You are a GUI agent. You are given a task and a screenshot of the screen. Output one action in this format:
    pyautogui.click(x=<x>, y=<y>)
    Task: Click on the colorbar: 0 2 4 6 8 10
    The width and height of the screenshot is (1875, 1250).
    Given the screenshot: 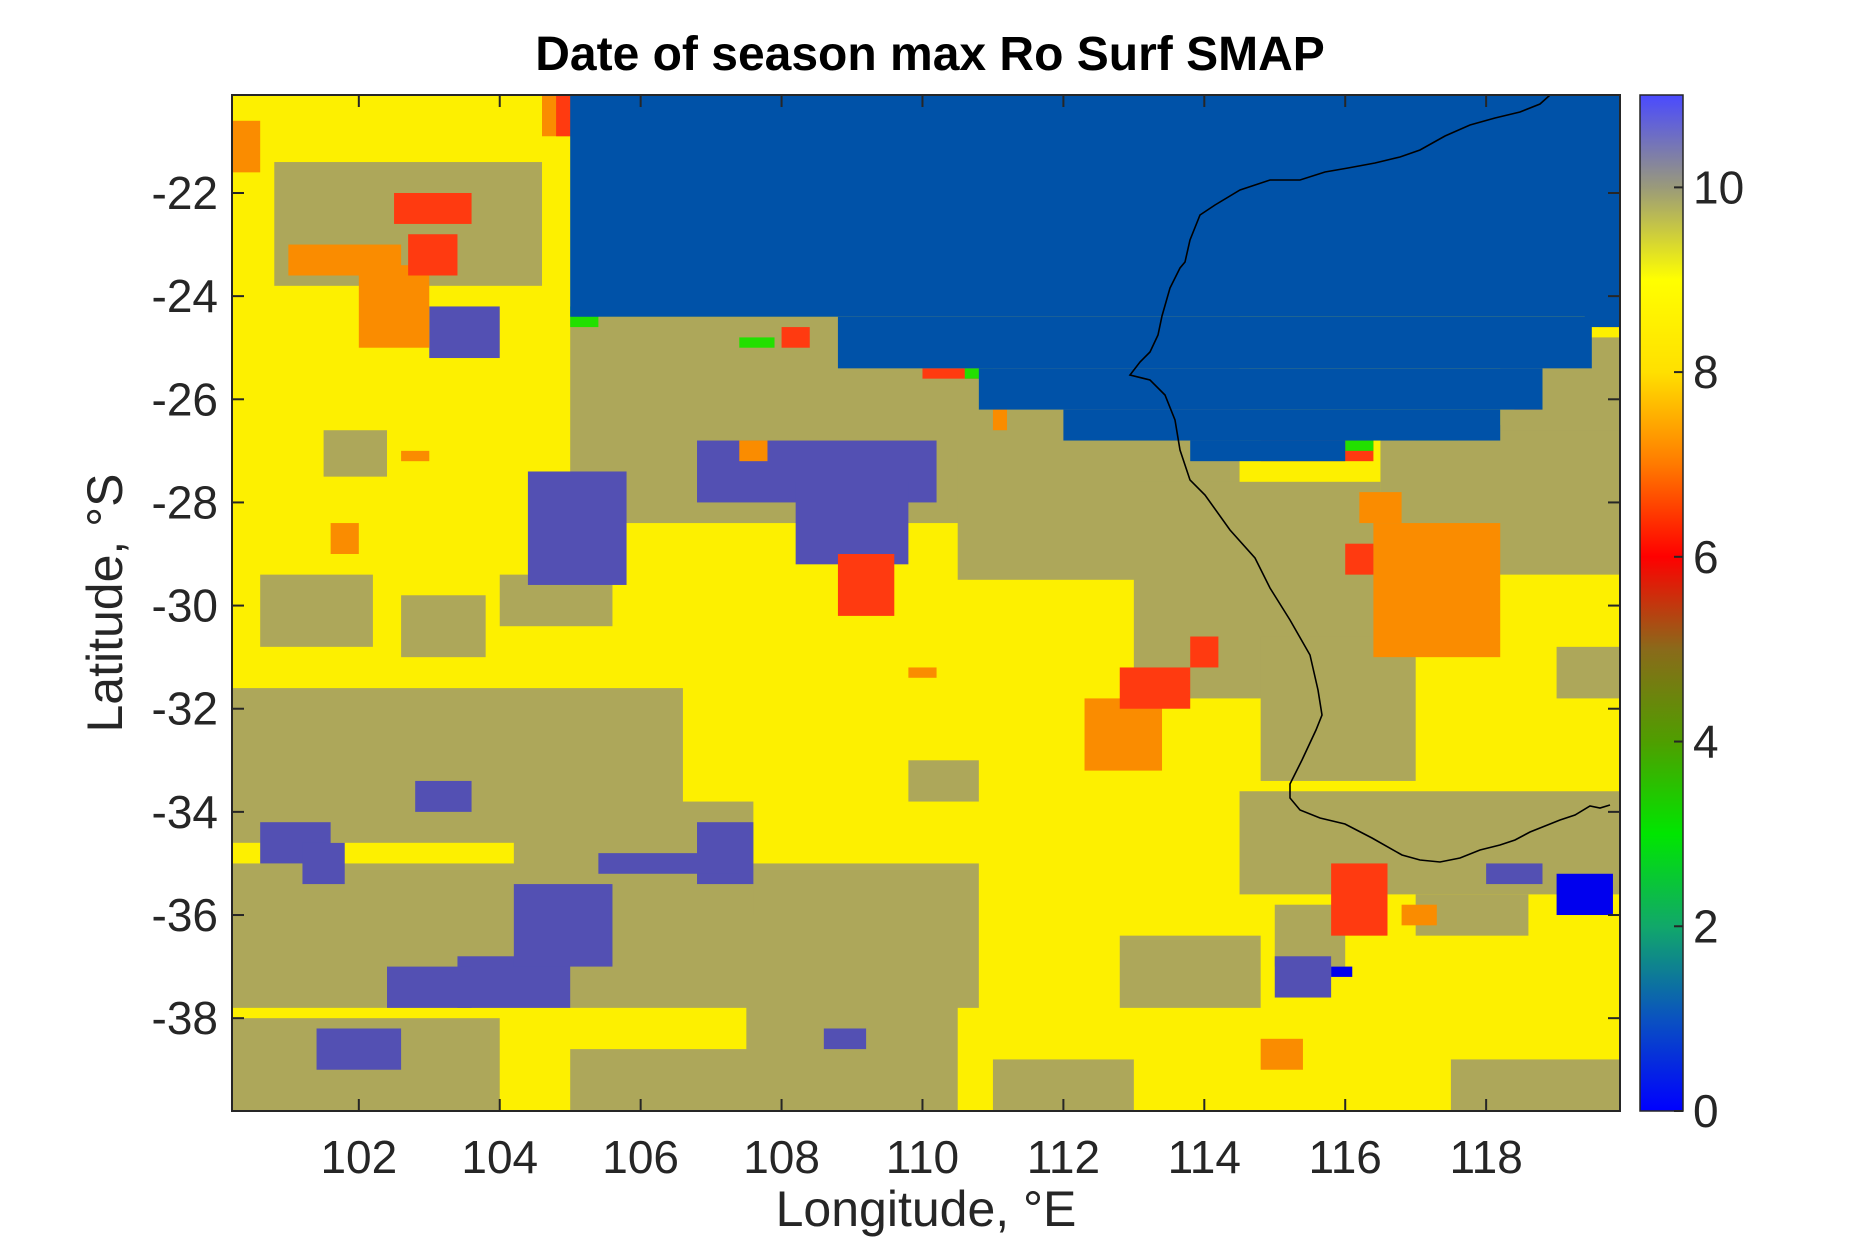 What is the action you would take?
    pyautogui.click(x=1691, y=615)
    